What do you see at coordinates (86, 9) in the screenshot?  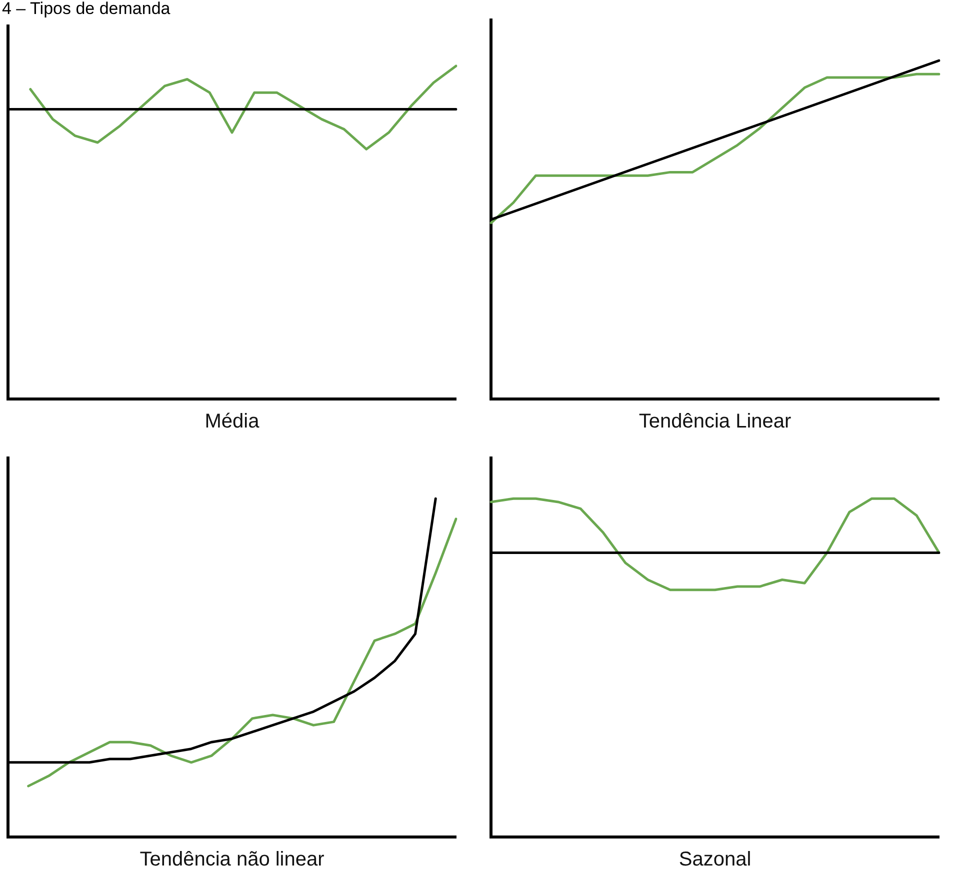 I see `chart-title: 4 – Tipos de demanda` at bounding box center [86, 9].